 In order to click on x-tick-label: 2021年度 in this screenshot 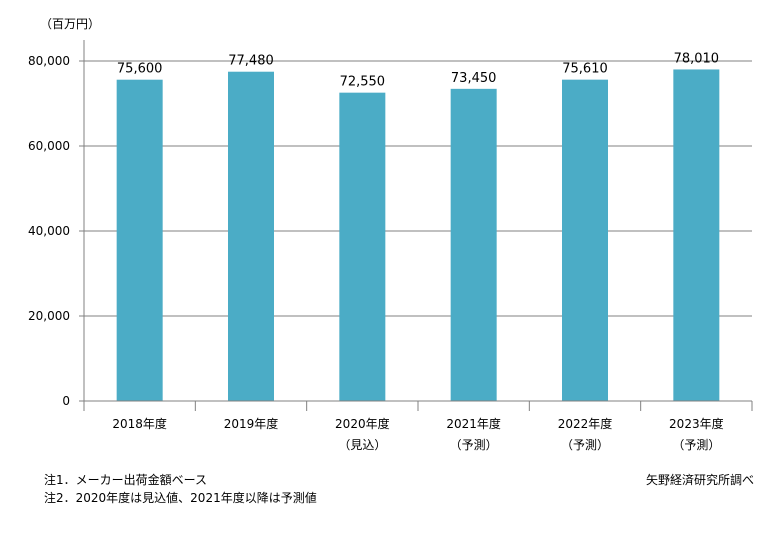, I will do `click(473, 423)`.